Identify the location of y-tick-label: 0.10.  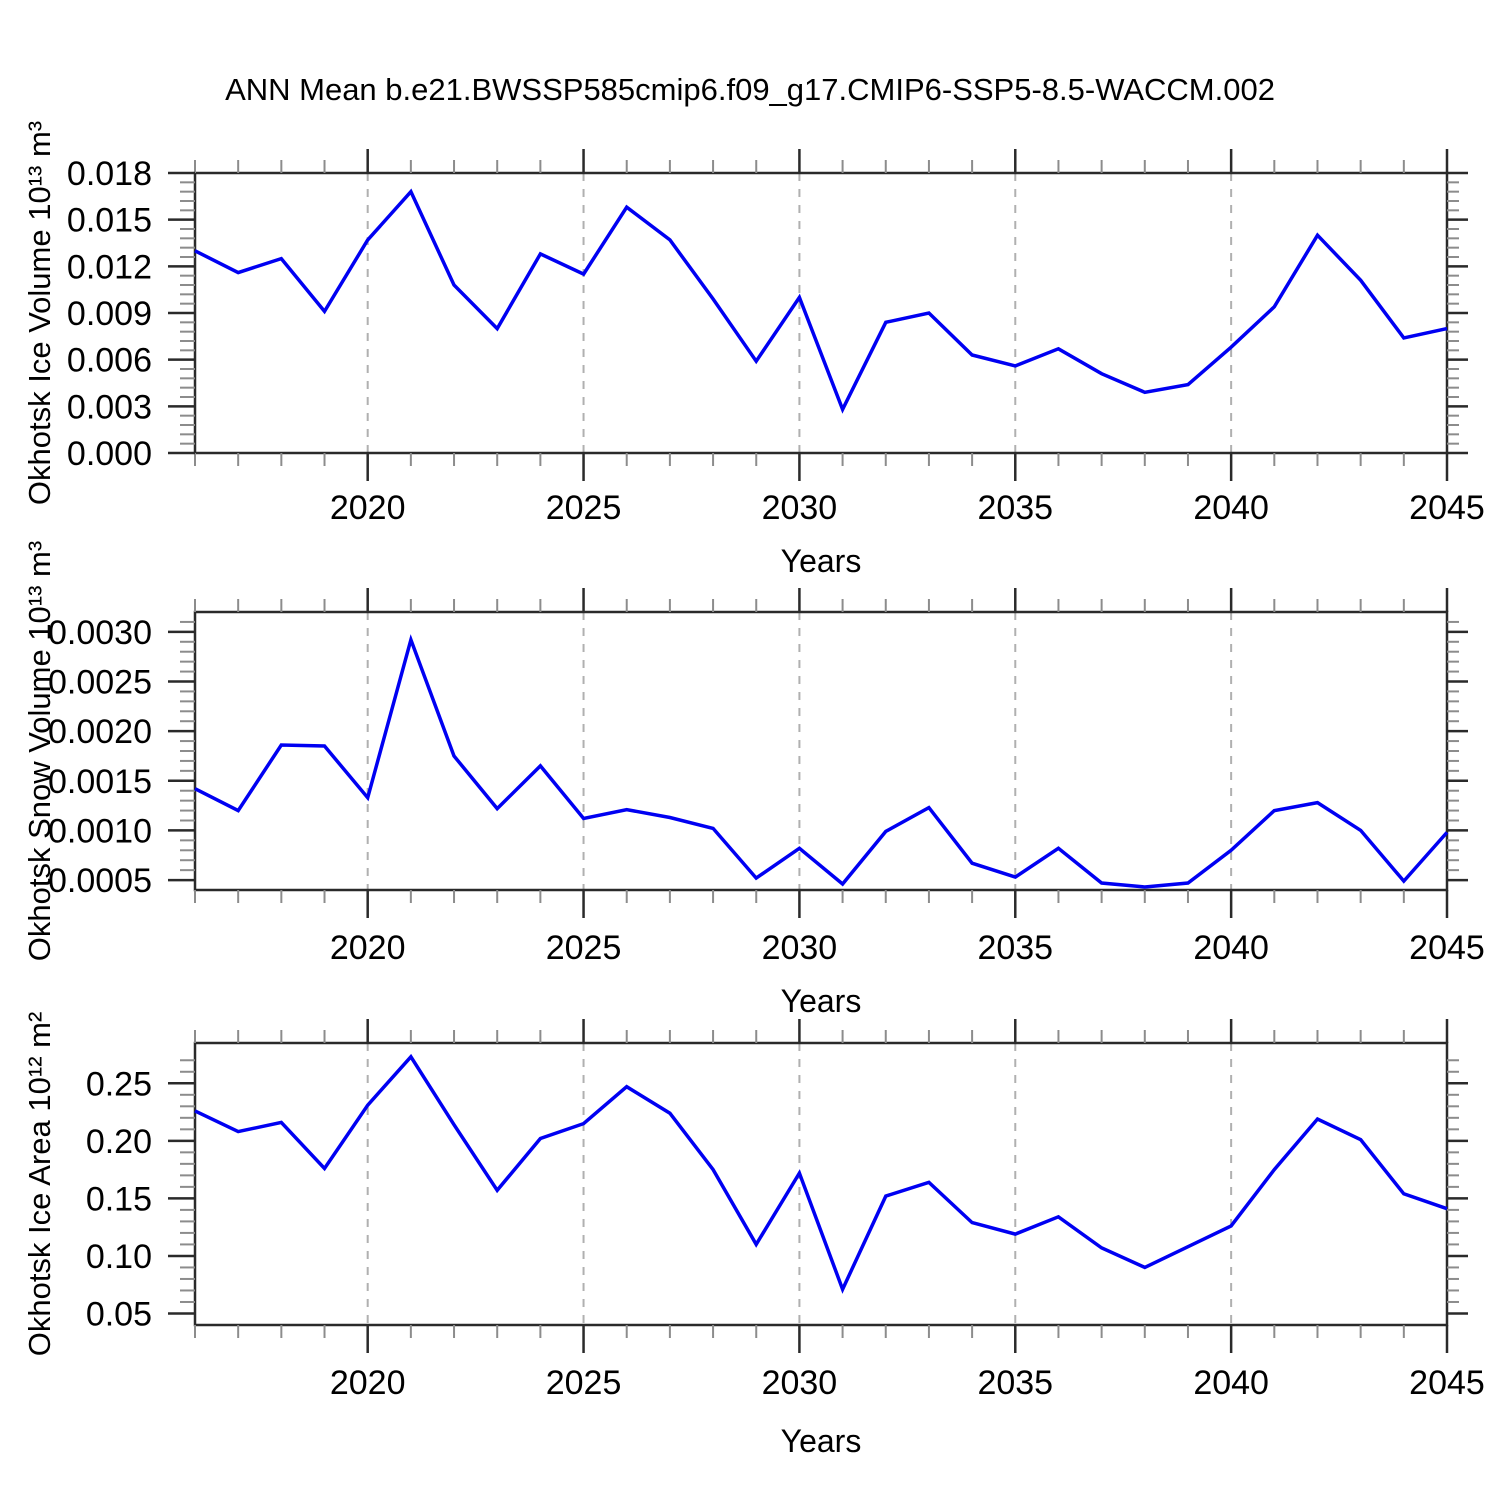
(119, 1257).